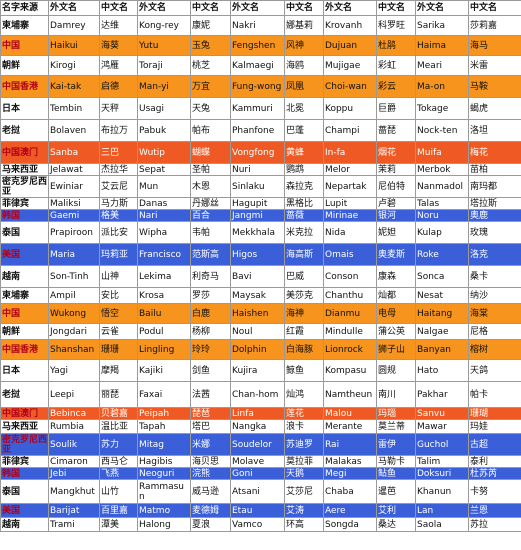 The width and height of the screenshot is (521, 550). What do you see at coordinates (304, 394) in the screenshot?
I see `chinese-name-cell: 灿鸿` at bounding box center [304, 394].